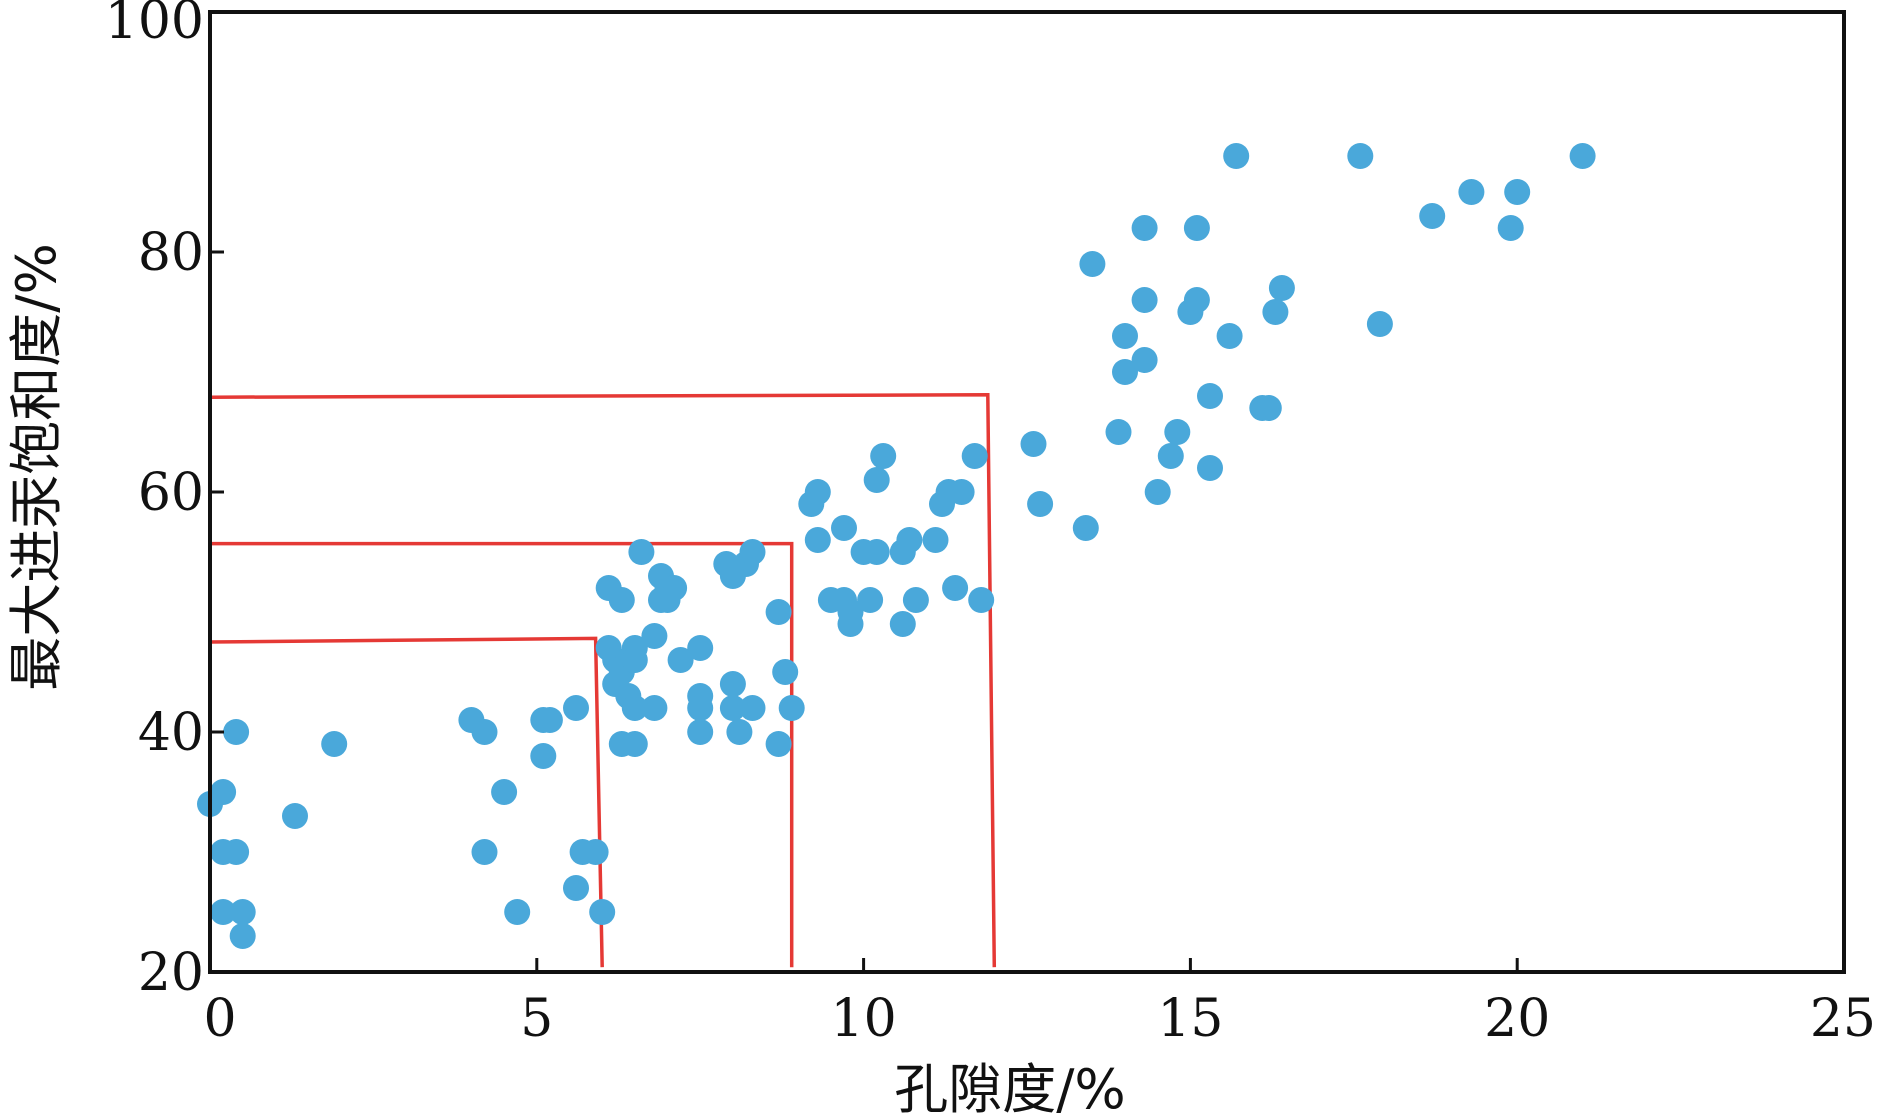 The width and height of the screenshot is (1878, 1120). I want to click on x-tick-label: 25, so click(1843, 1019).